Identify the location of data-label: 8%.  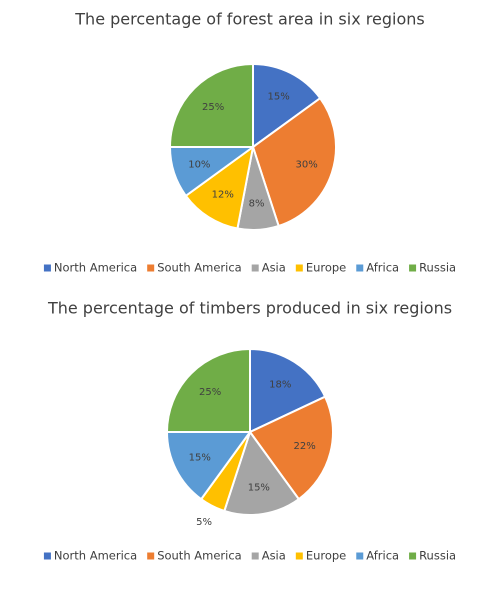
(257, 203).